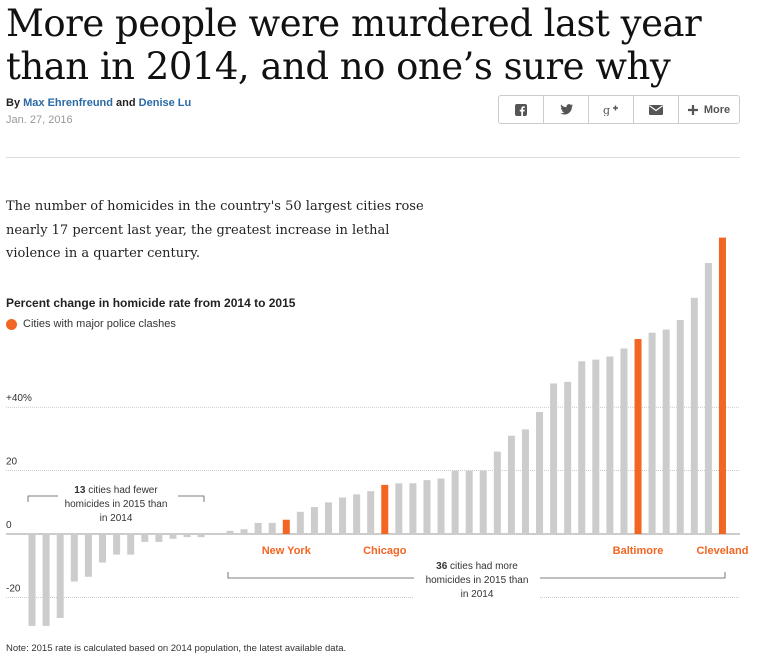  What do you see at coordinates (13, 103) in the screenshot?
I see `byline-prefix: By` at bounding box center [13, 103].